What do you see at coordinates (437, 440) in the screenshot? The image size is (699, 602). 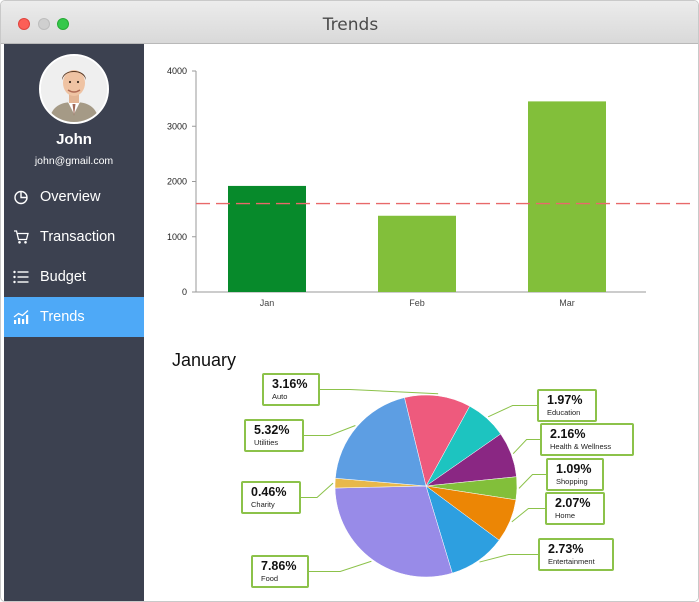 I see `pie-slice-auto` at bounding box center [437, 440].